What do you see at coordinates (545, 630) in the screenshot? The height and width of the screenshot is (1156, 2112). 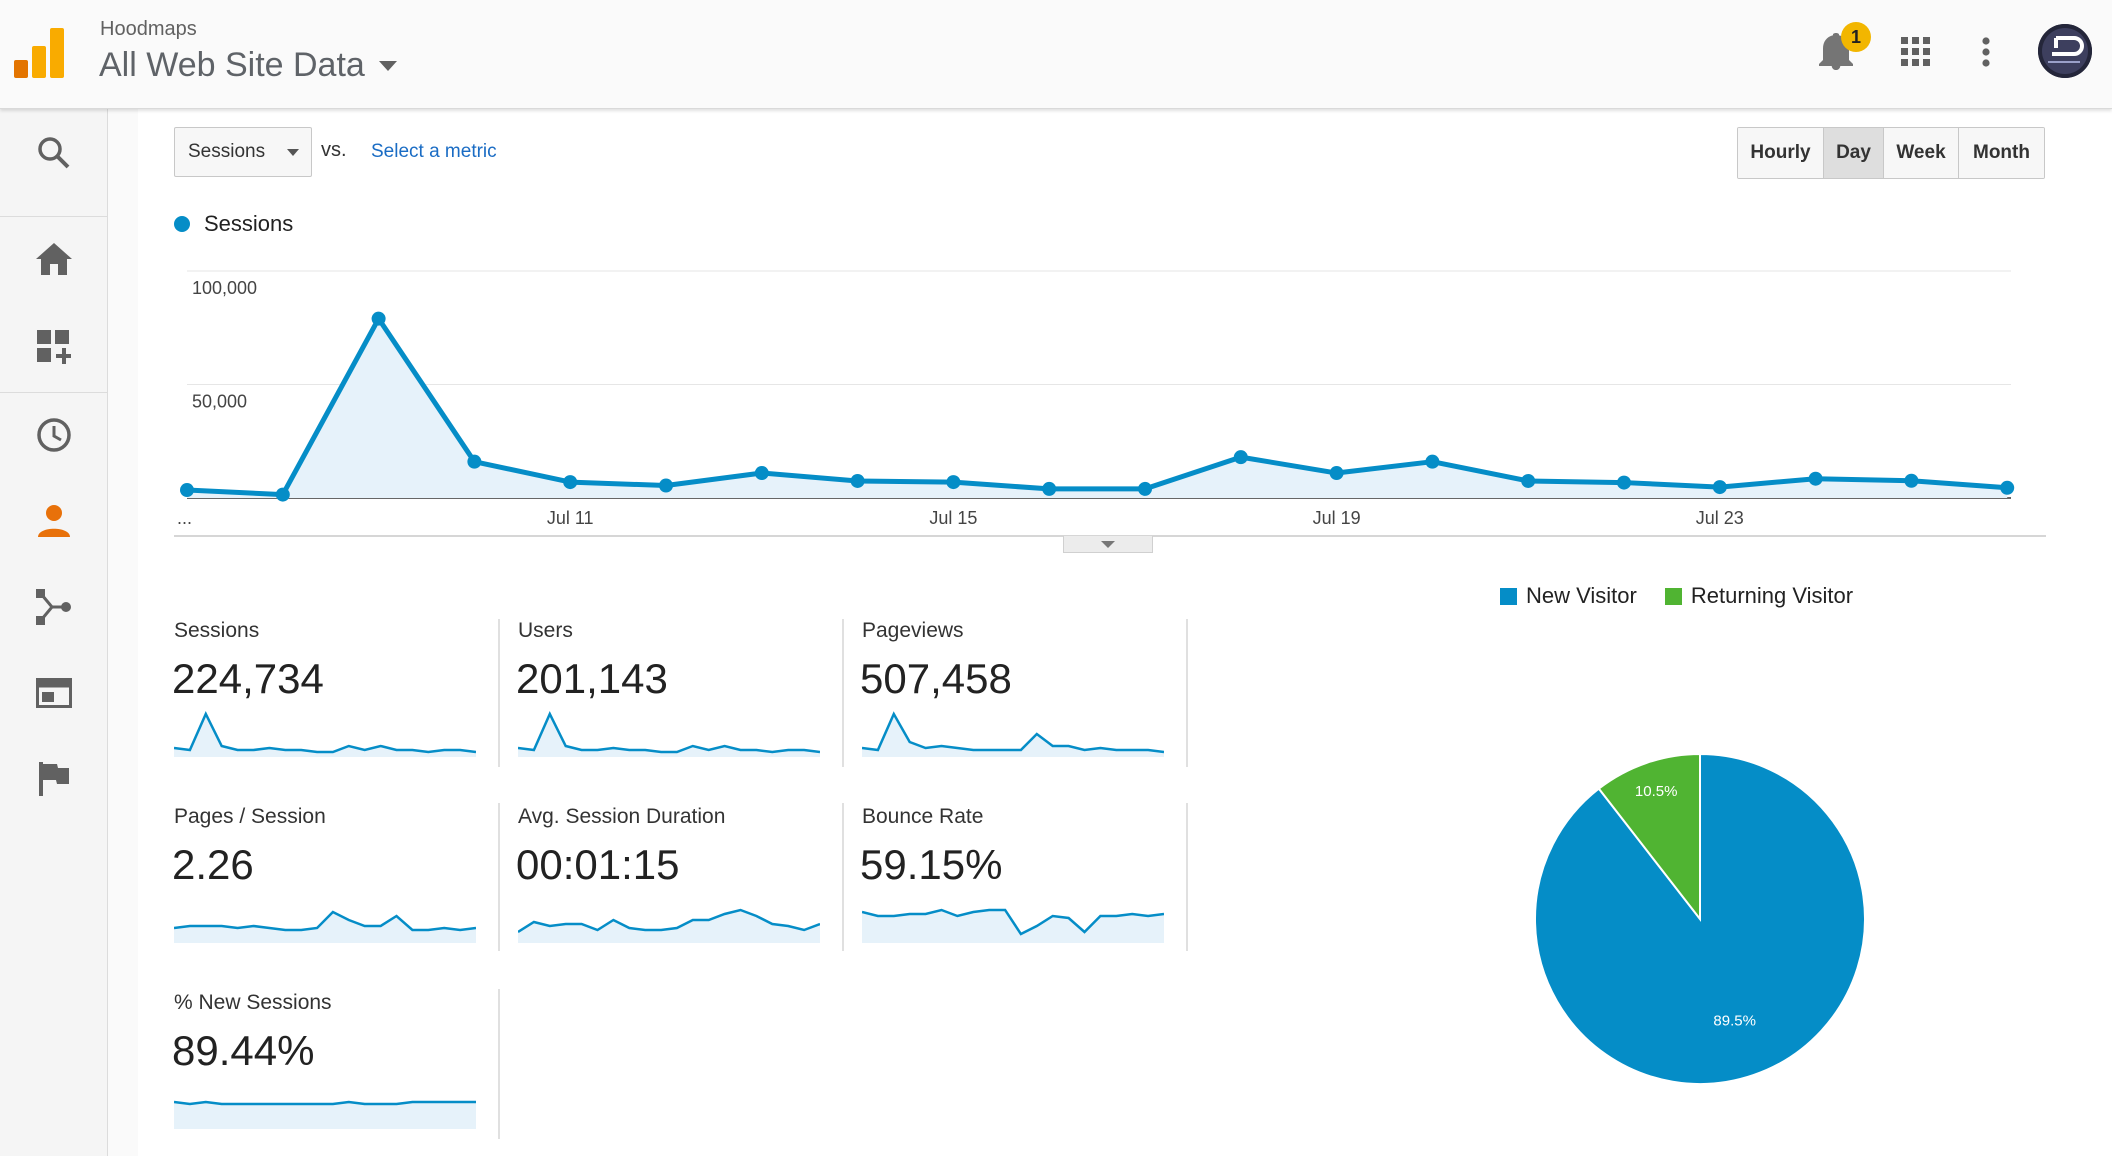 I see `scorecard-label: Users` at bounding box center [545, 630].